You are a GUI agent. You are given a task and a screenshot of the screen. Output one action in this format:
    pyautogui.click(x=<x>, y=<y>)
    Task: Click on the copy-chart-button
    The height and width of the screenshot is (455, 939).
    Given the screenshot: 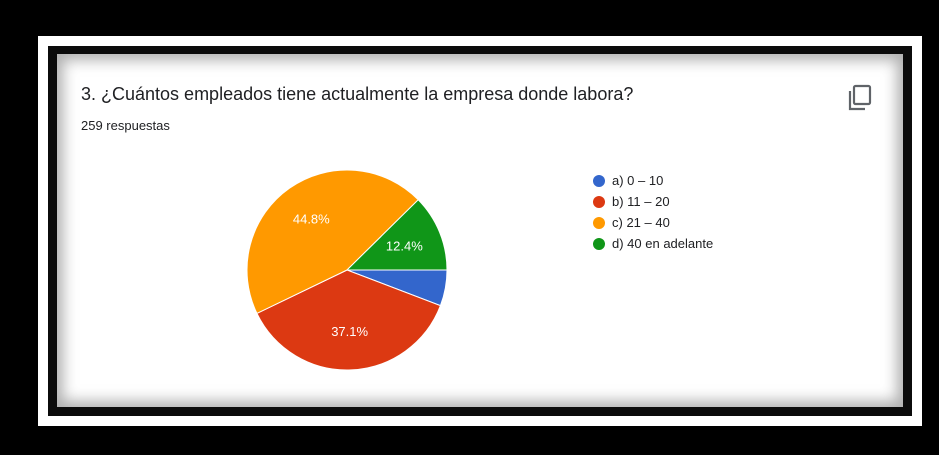 What is the action you would take?
    pyautogui.click(x=860, y=98)
    